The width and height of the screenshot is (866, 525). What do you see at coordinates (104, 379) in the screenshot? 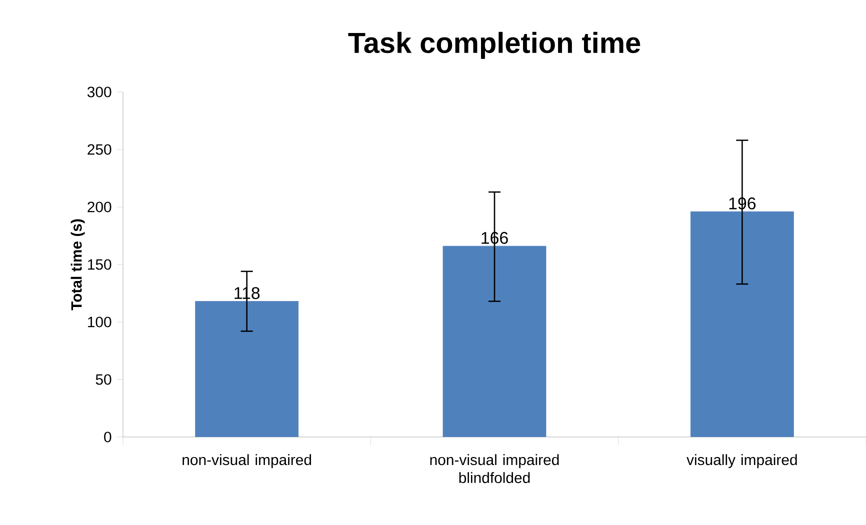
I see `y-tick-label: 50` at bounding box center [104, 379].